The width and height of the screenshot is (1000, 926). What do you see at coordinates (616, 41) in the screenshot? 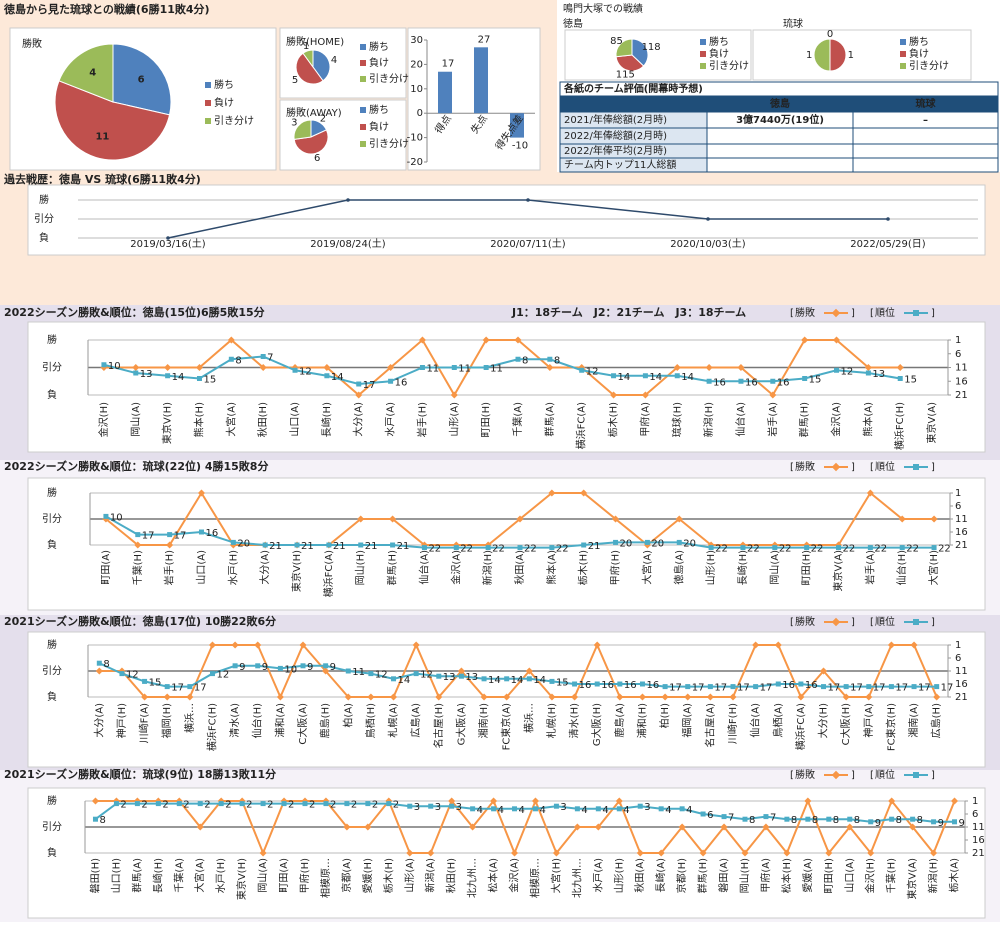
I see `data-label: 85` at bounding box center [616, 41].